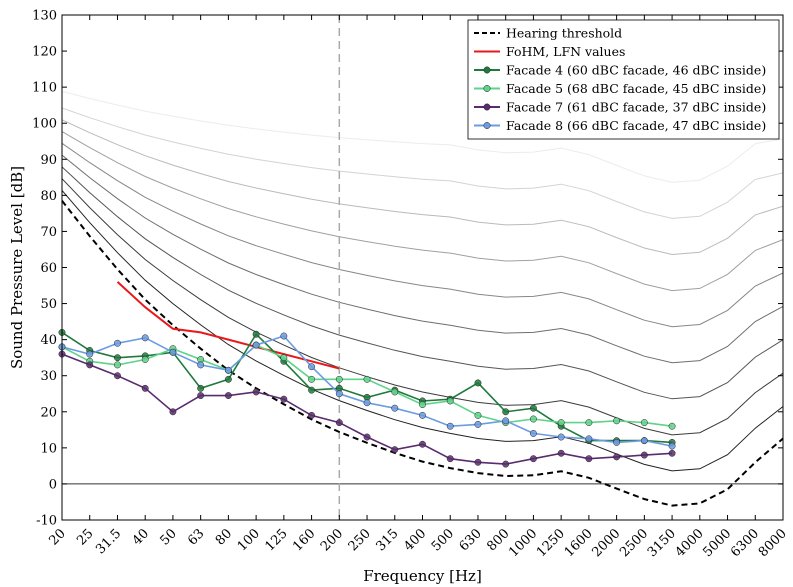  Describe the element at coordinates (773, 543) in the screenshot. I see `x-tick-label: 8000` at that location.